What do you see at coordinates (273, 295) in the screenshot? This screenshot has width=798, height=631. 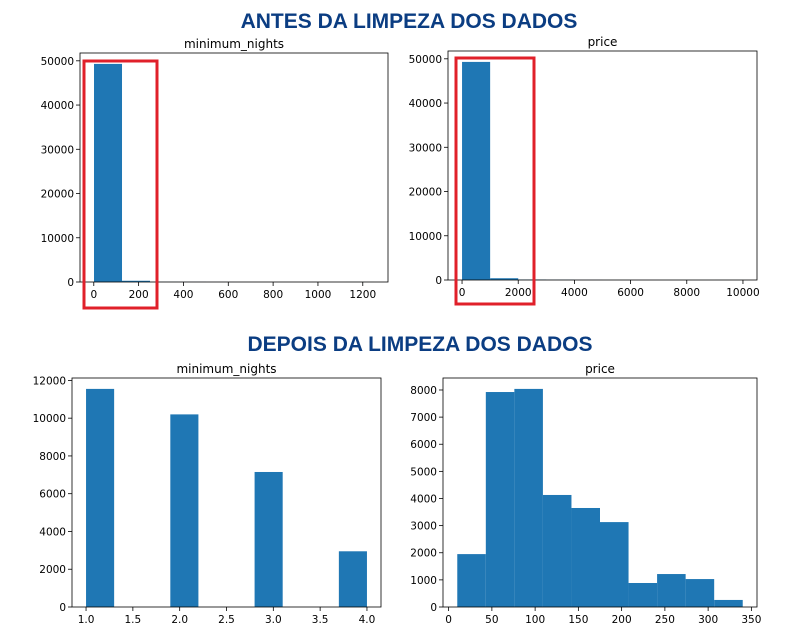 I see `x-tick-label: 800` at bounding box center [273, 295].